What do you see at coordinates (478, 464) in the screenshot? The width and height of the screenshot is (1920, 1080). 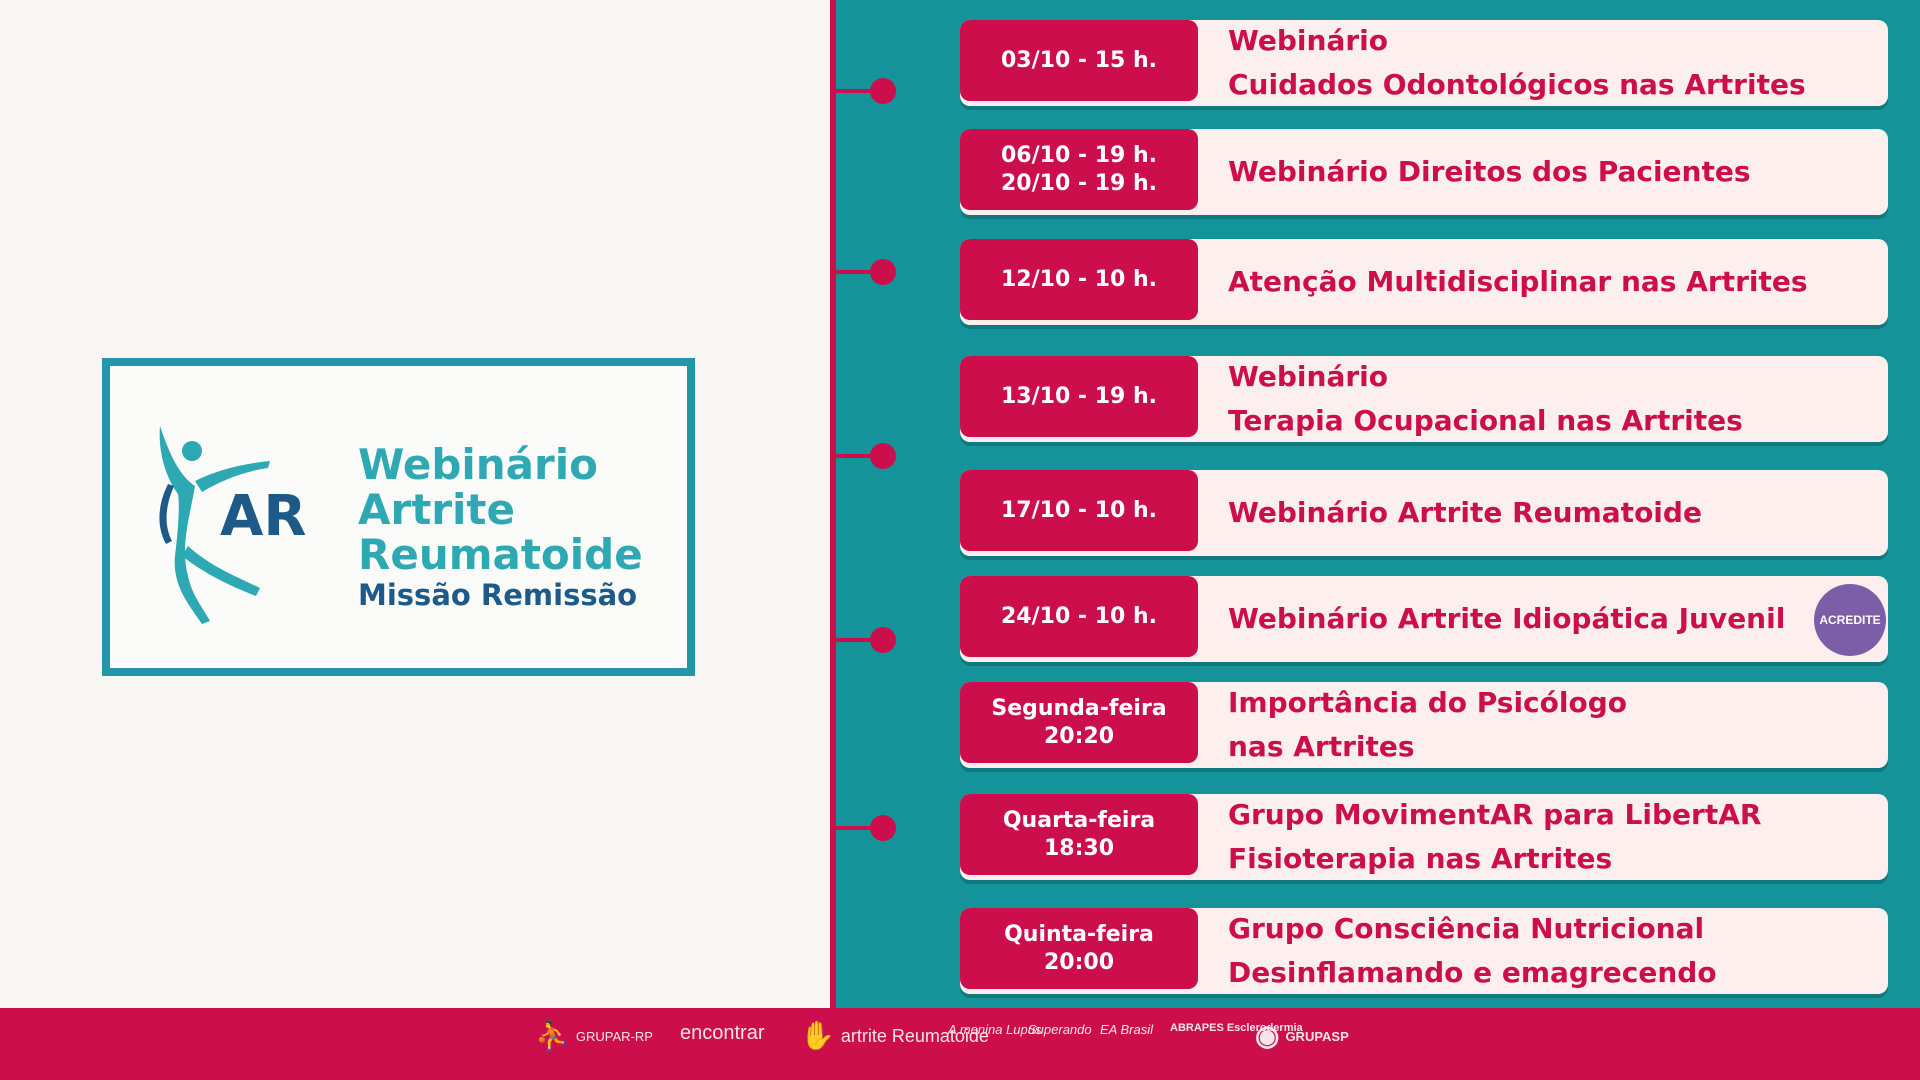 I see `logo-title-line: Webinário` at bounding box center [478, 464].